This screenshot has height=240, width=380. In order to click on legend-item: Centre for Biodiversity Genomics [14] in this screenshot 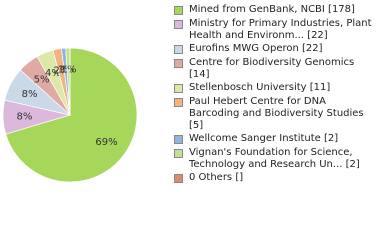, I will do `click(274, 69)`.